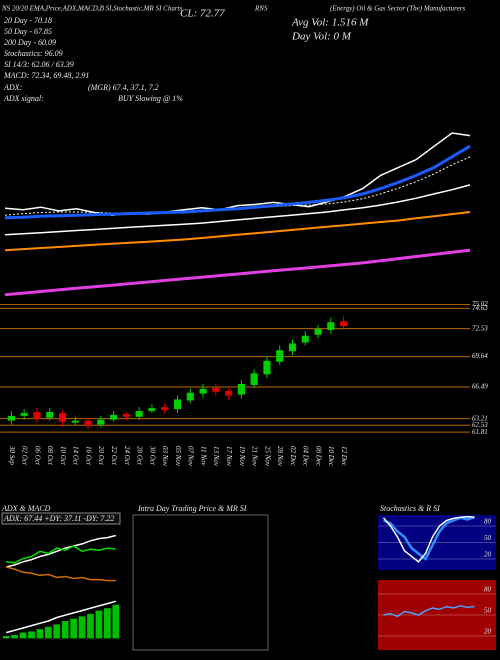 Image resolution: width=500 pixels, height=660 pixels. I want to click on y-tick-label: 50, so click(488, 611).